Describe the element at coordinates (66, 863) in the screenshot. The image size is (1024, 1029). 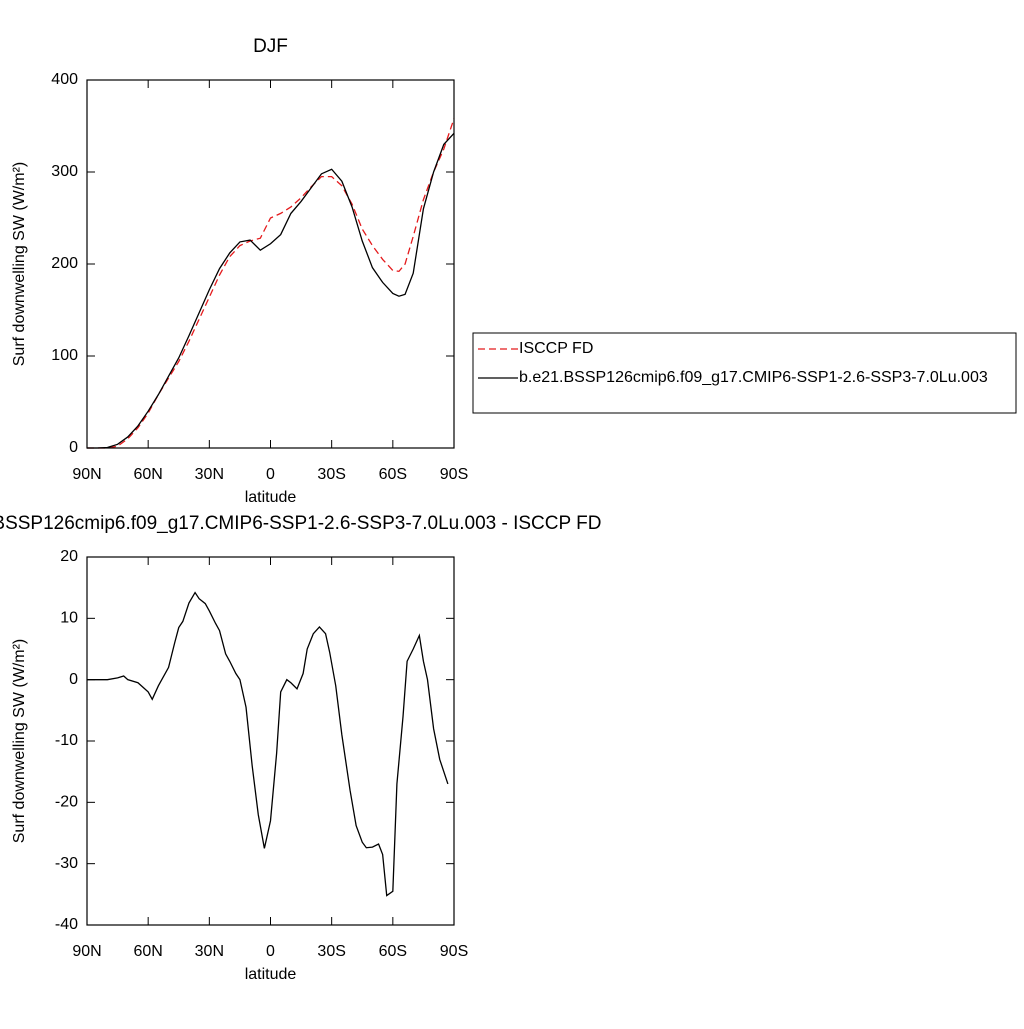
I see `y-tick-label: -30` at that location.